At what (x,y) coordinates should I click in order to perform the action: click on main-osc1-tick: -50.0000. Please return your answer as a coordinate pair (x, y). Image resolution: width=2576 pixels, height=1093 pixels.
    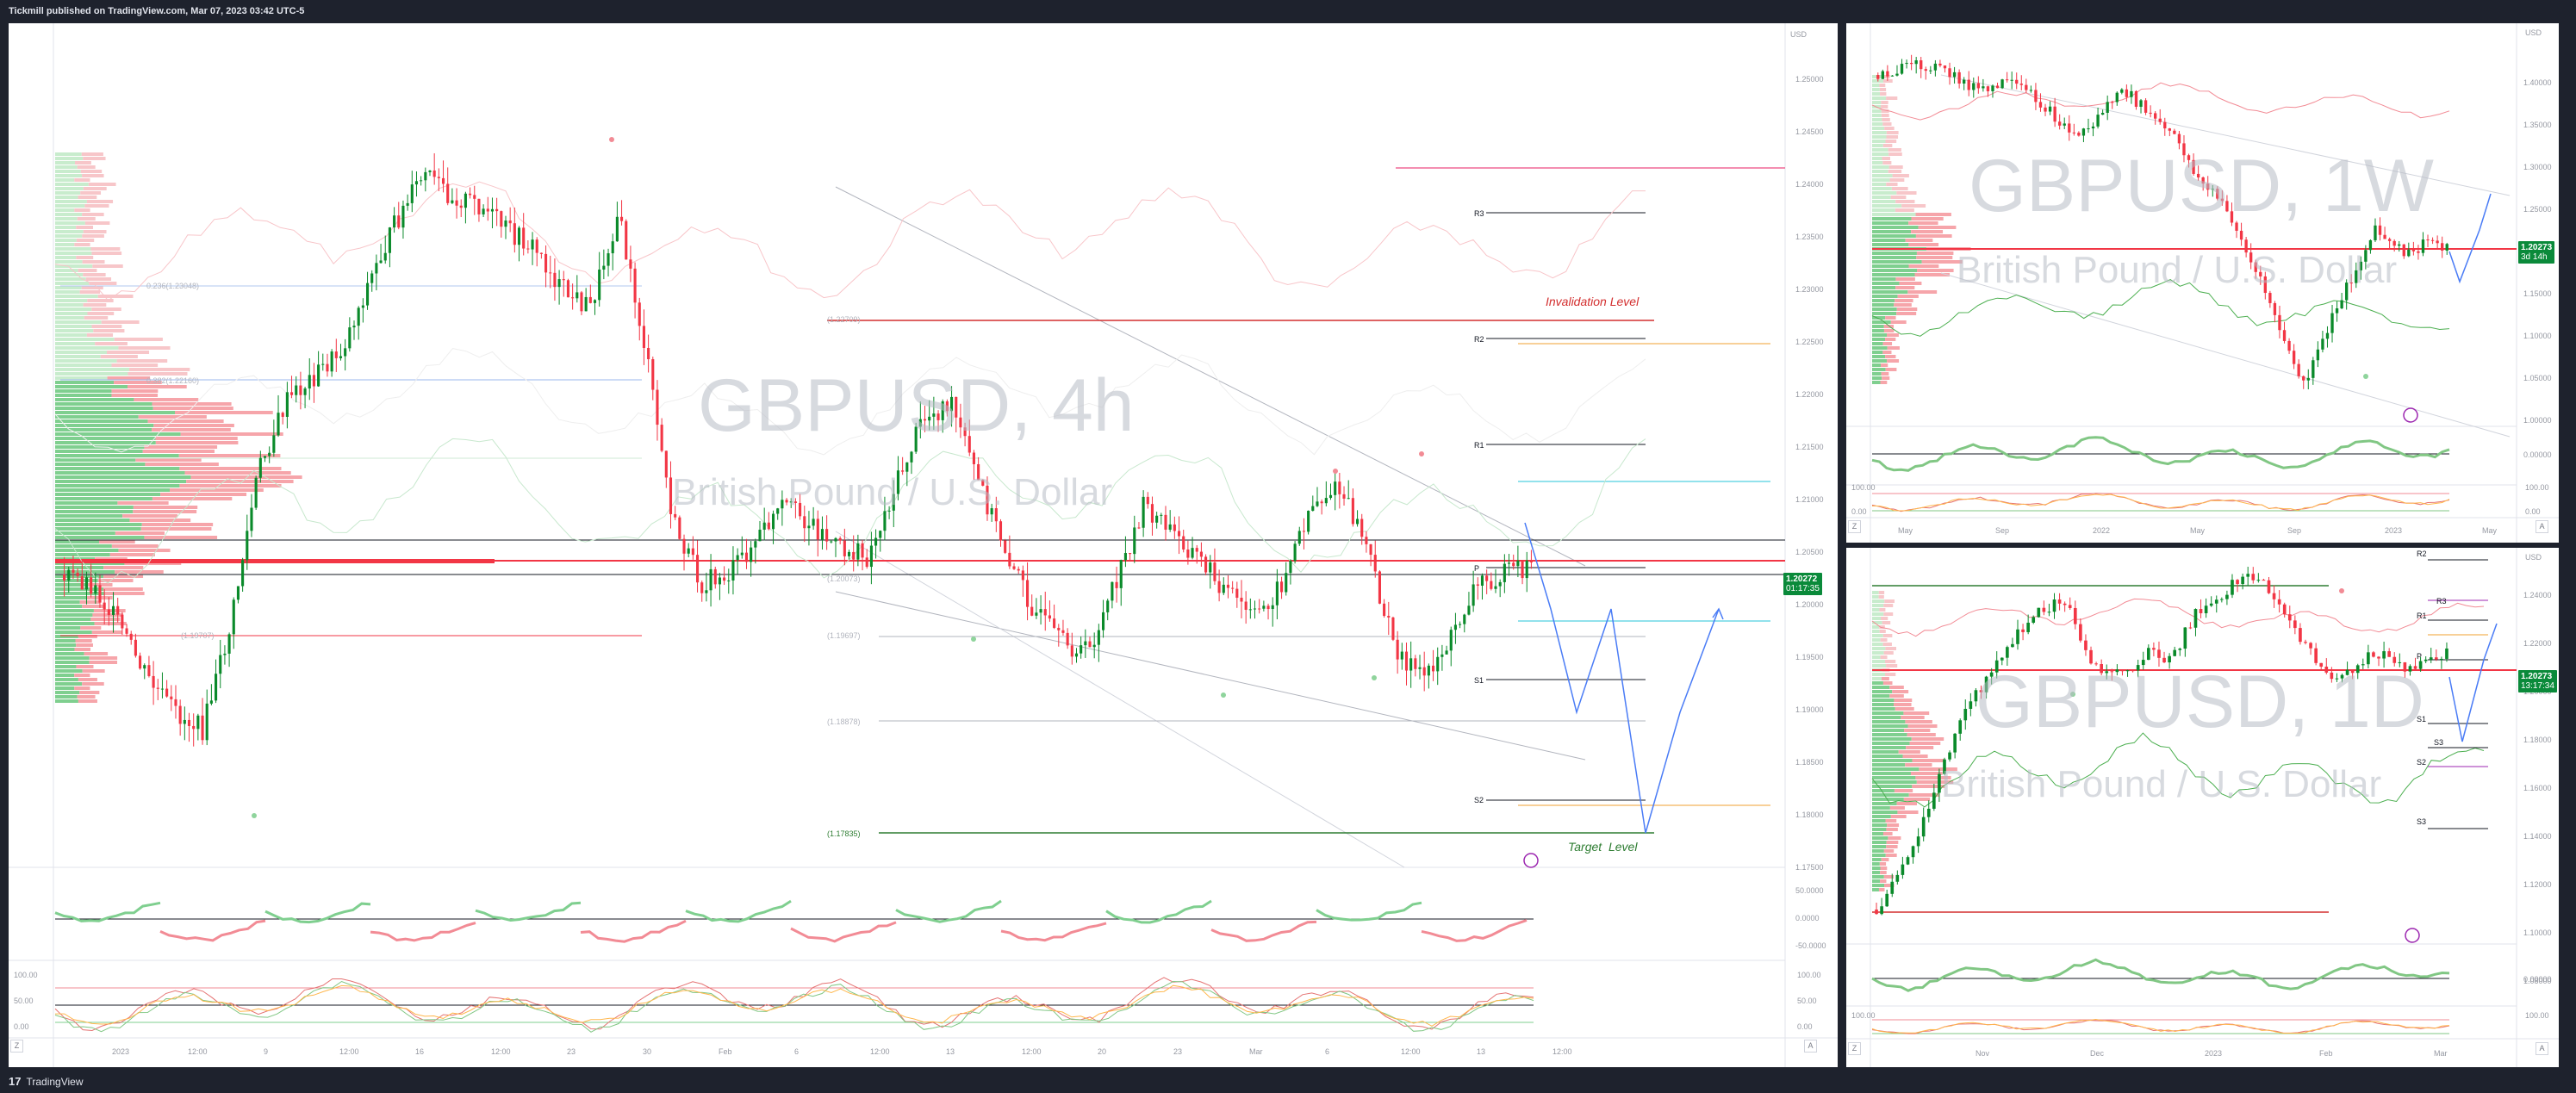
    Looking at the image, I should click on (1811, 945).